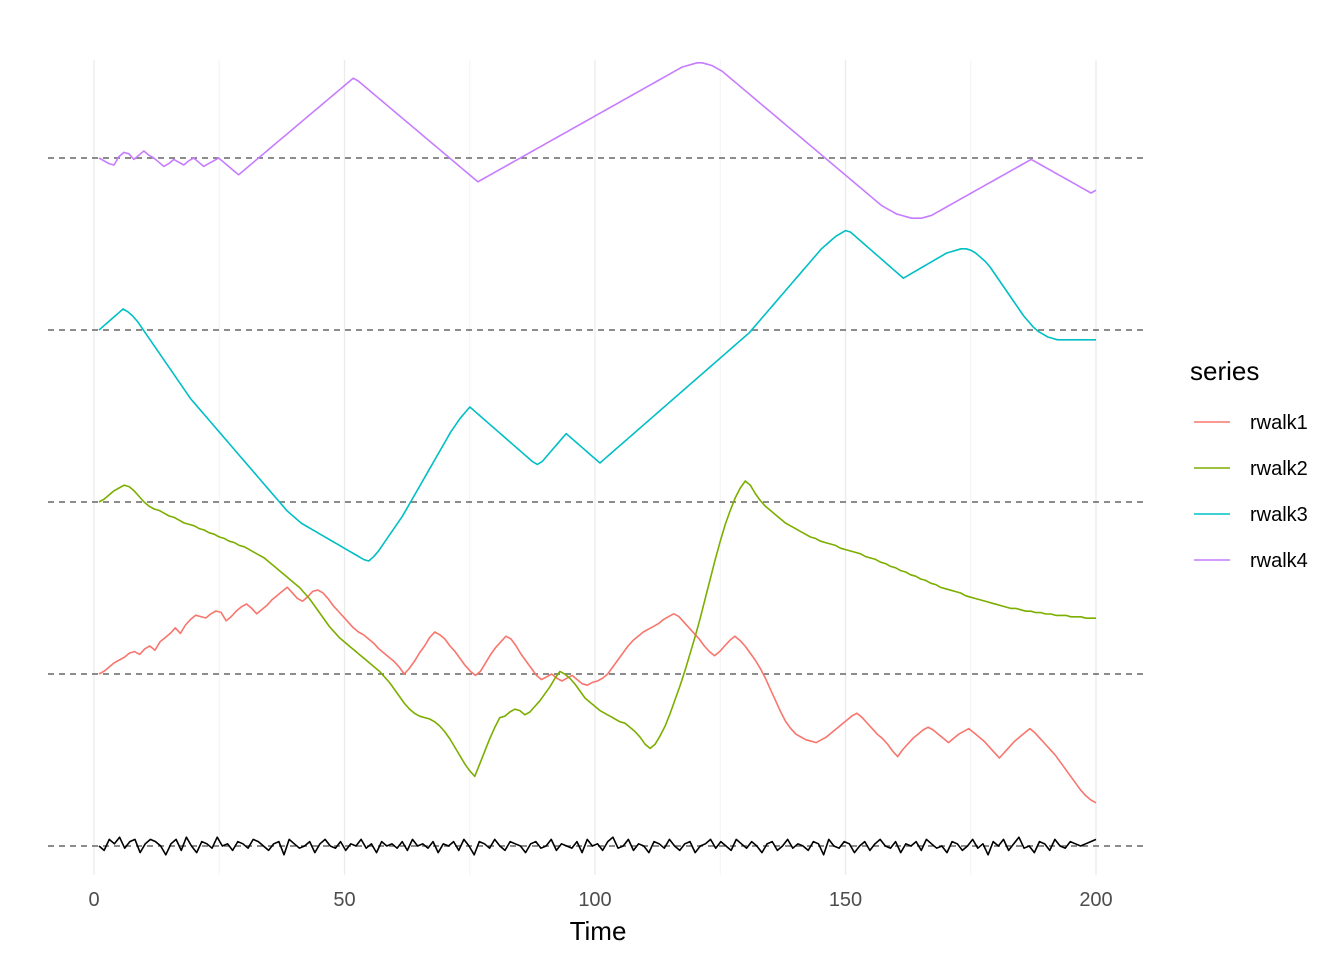  Describe the element at coordinates (845, 900) in the screenshot. I see `x-tick-label-150: 150` at that location.